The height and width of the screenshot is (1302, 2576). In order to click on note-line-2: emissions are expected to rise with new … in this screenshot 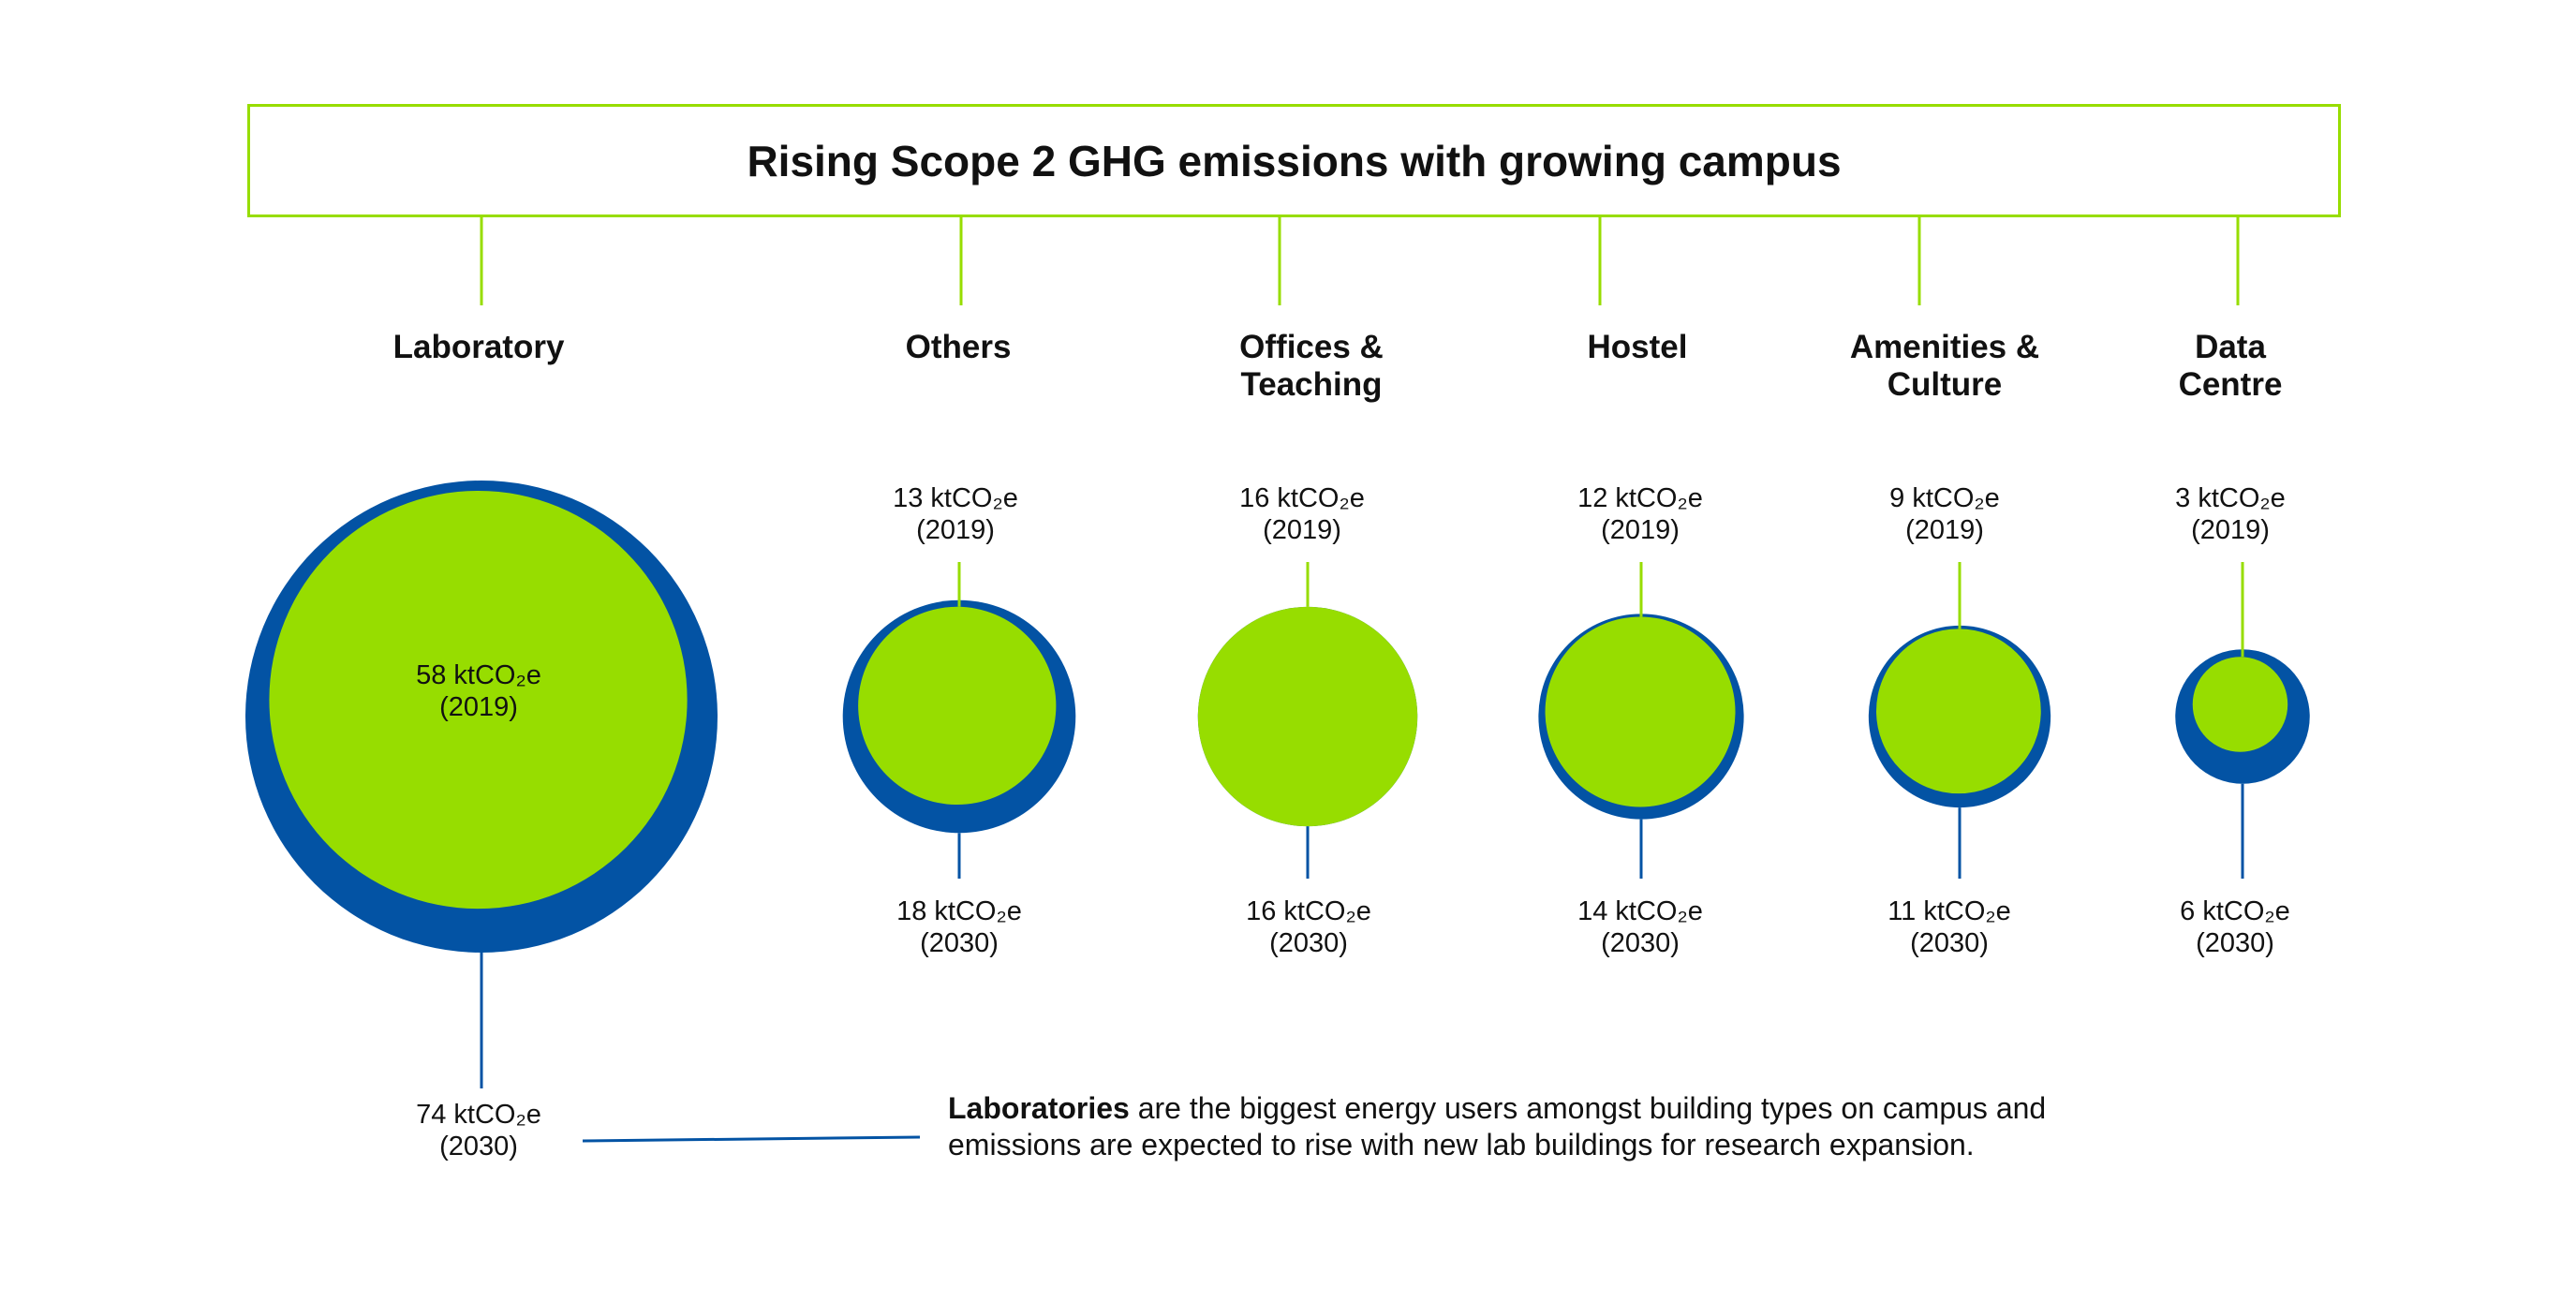, I will do `click(1461, 1144)`.